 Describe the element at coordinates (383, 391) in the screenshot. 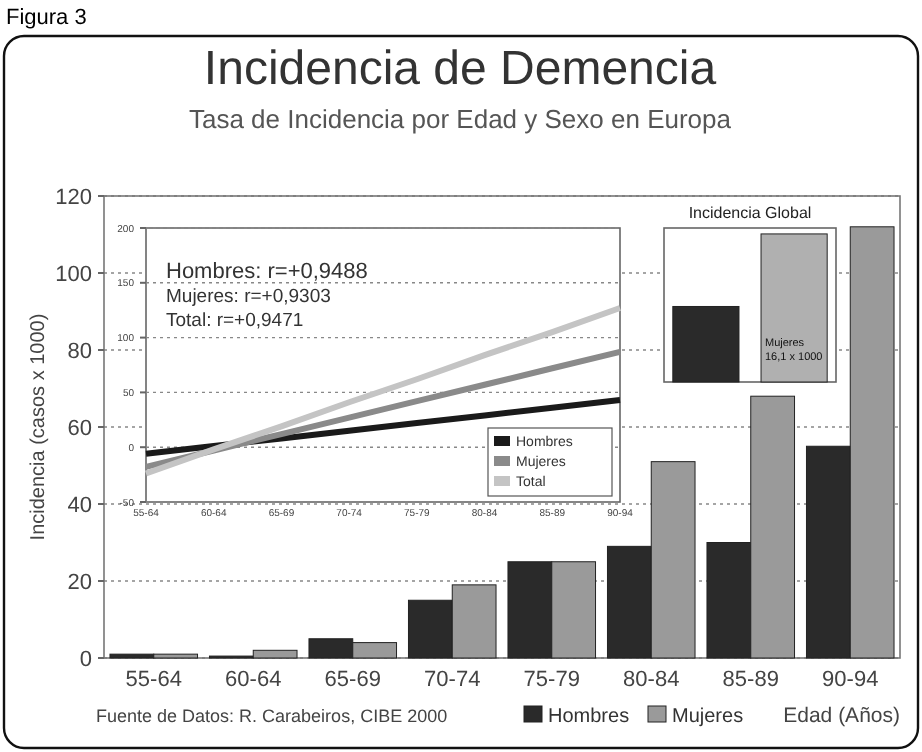

I see `line-series` at that location.